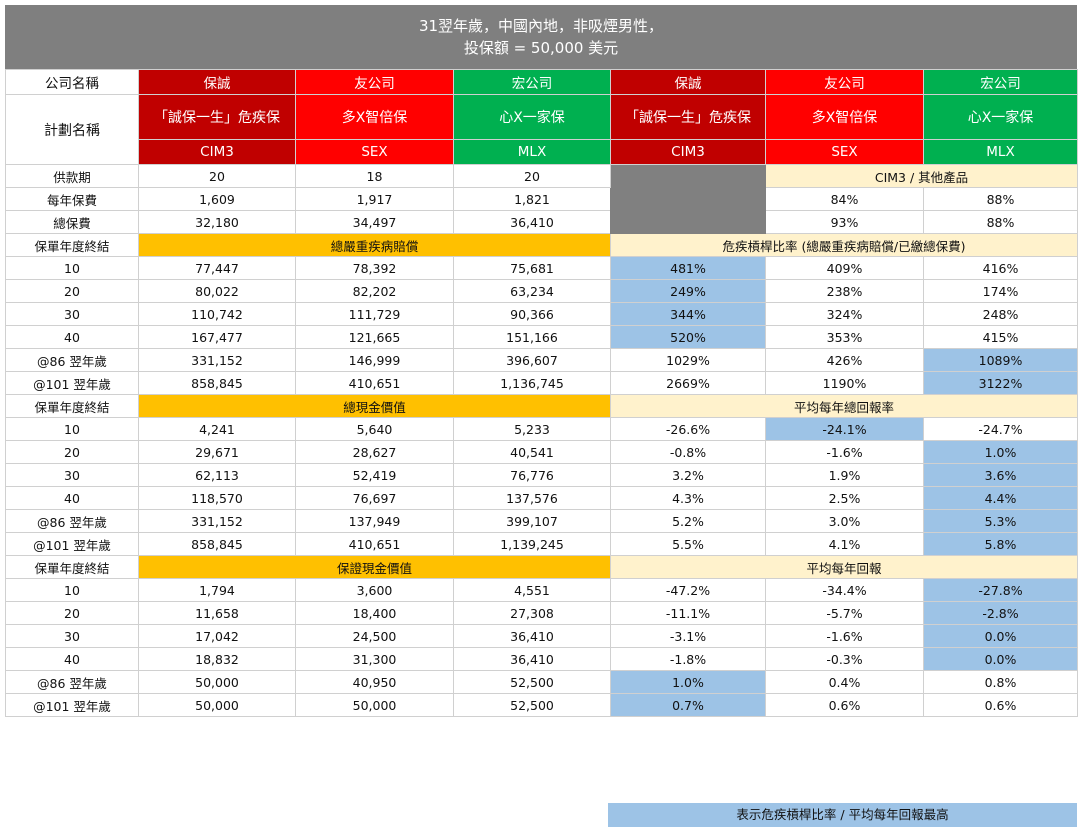 The image size is (1080, 839). Describe the element at coordinates (532, 452) in the screenshot. I see `value-cell: 40,541` at that location.